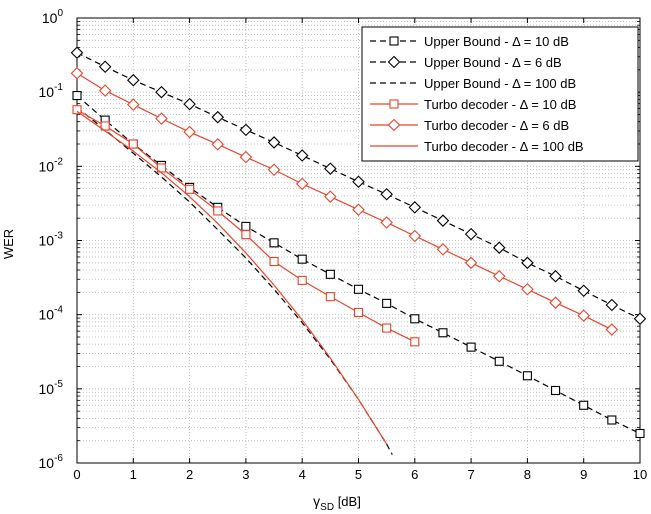 The image size is (651, 514). Describe the element at coordinates (527, 474) in the screenshot. I see `x-tick-label: 8` at that location.